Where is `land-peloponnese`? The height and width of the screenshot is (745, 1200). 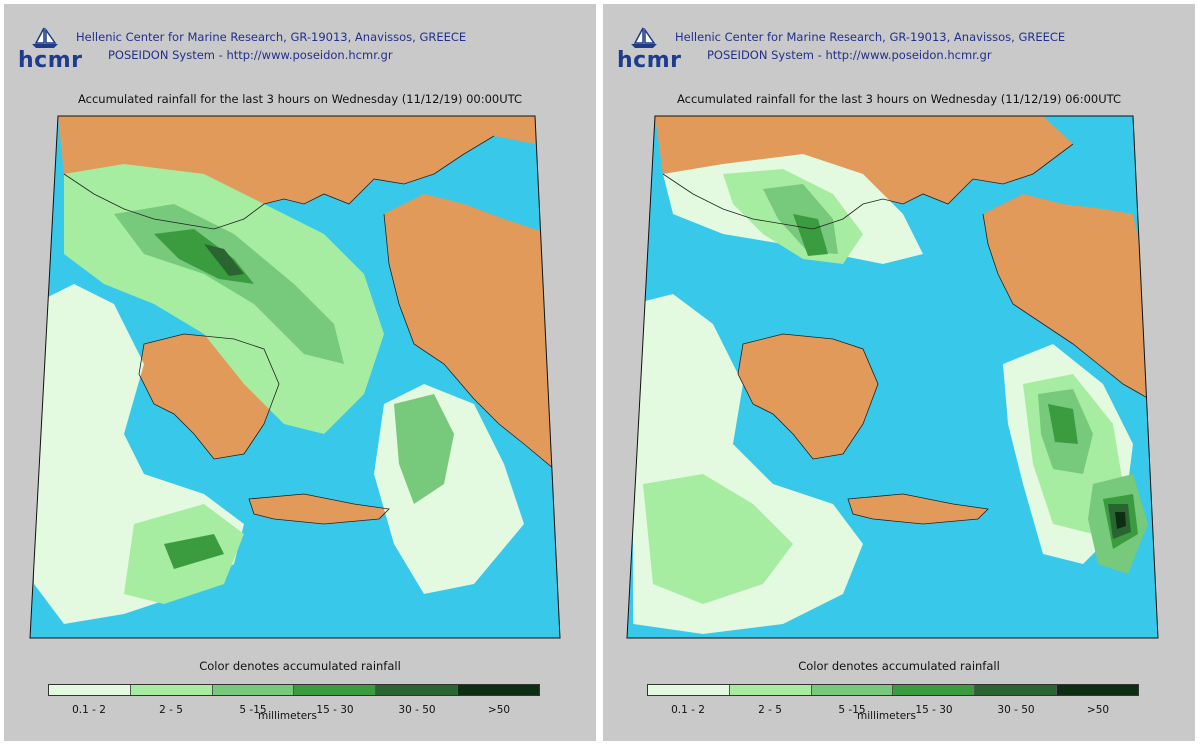
land-peloponnese is located at coordinates (808, 396).